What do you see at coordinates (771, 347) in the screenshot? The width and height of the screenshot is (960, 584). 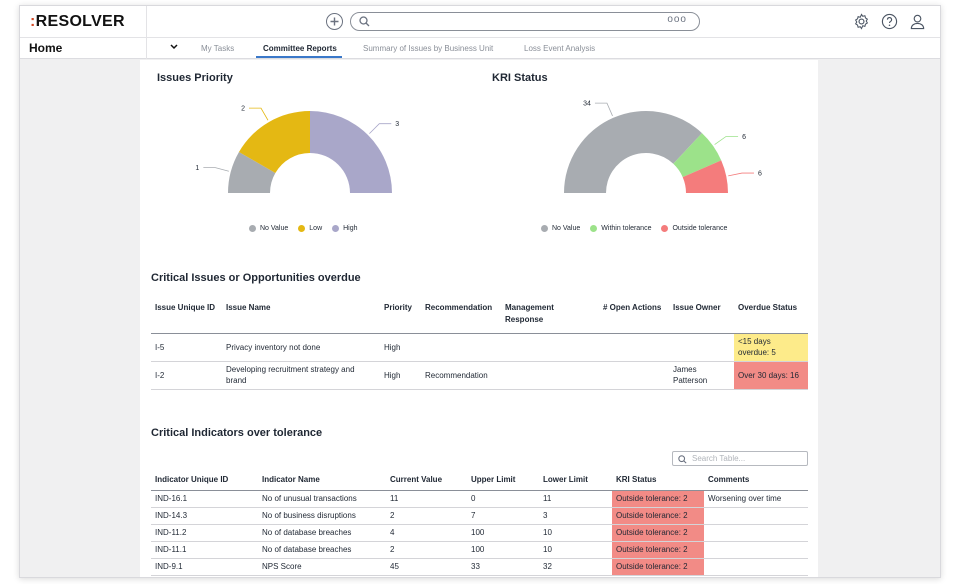 I see `cell-overdue-status: <15 days overdue: 5` at bounding box center [771, 347].